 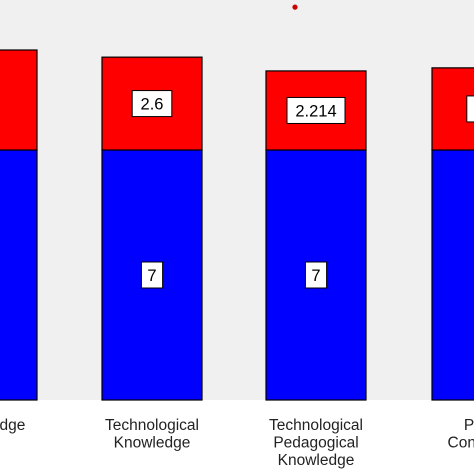 I want to click on bar-segment-series0-cat3, so click(x=452, y=275).